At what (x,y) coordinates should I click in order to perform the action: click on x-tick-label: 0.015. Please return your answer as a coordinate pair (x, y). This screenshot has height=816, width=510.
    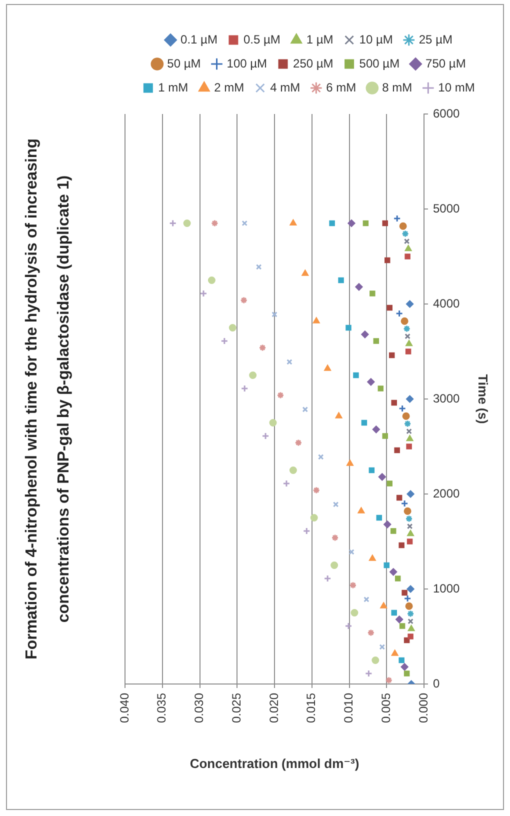
    Looking at the image, I should click on (311, 708).